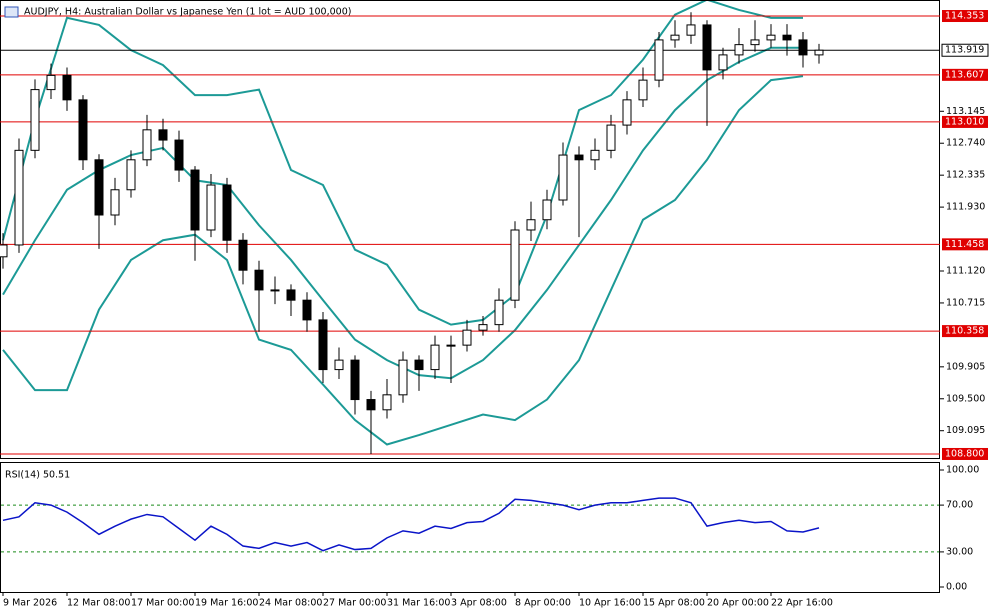  What do you see at coordinates (226, 603) in the screenshot?
I see `x-tick-label: 19 Mar 16:00` at bounding box center [226, 603].